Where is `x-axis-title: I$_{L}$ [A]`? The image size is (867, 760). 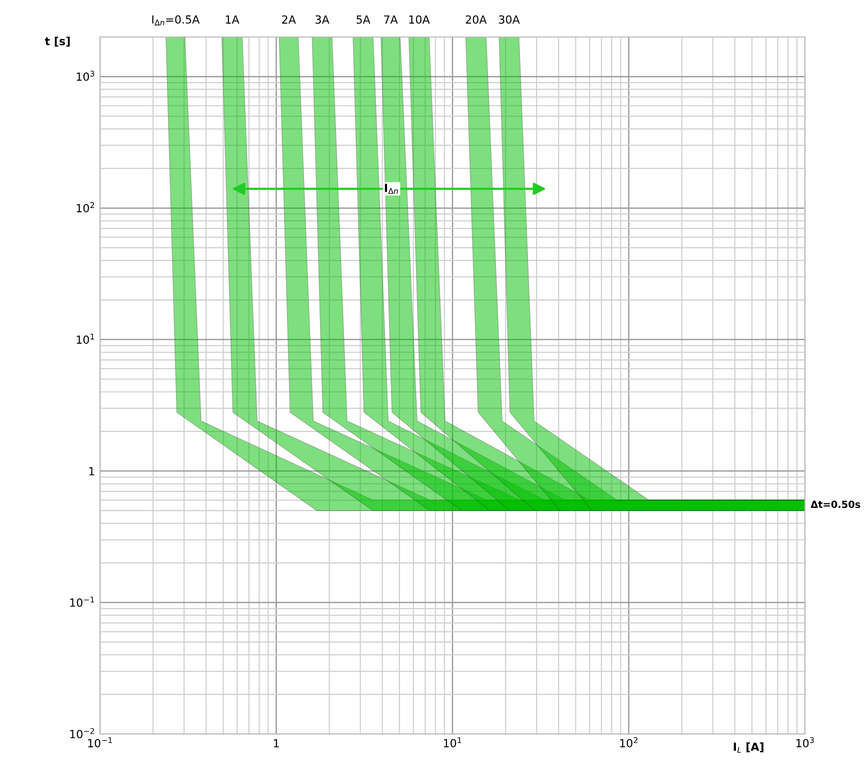 x-axis-title: I$_{L}$ [A] is located at coordinates (749, 747).